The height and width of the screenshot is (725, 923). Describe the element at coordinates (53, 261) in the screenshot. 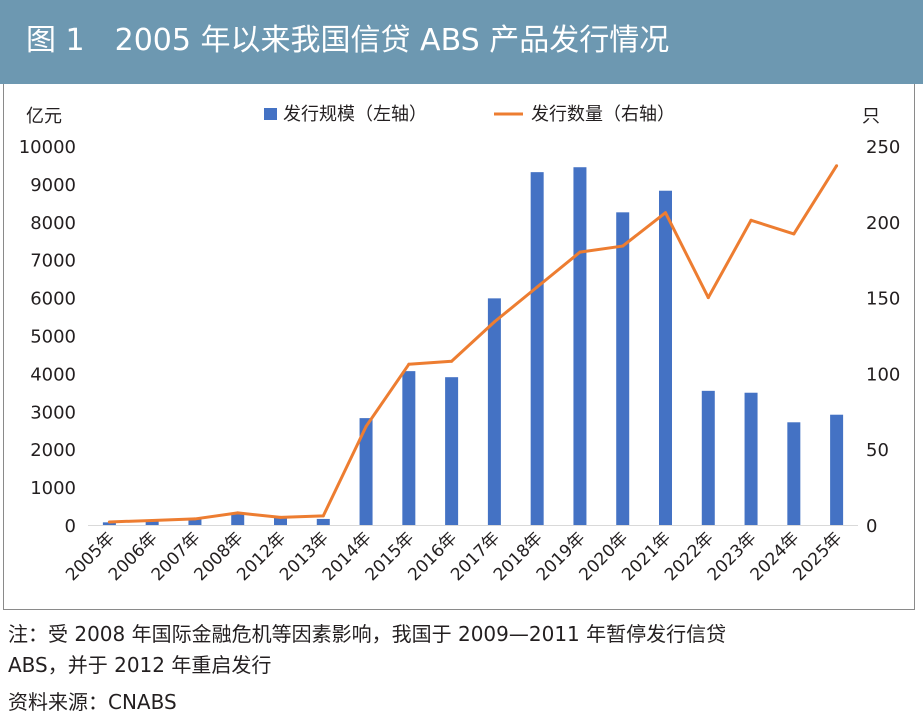

I see `left-tick-label: 7000` at that location.